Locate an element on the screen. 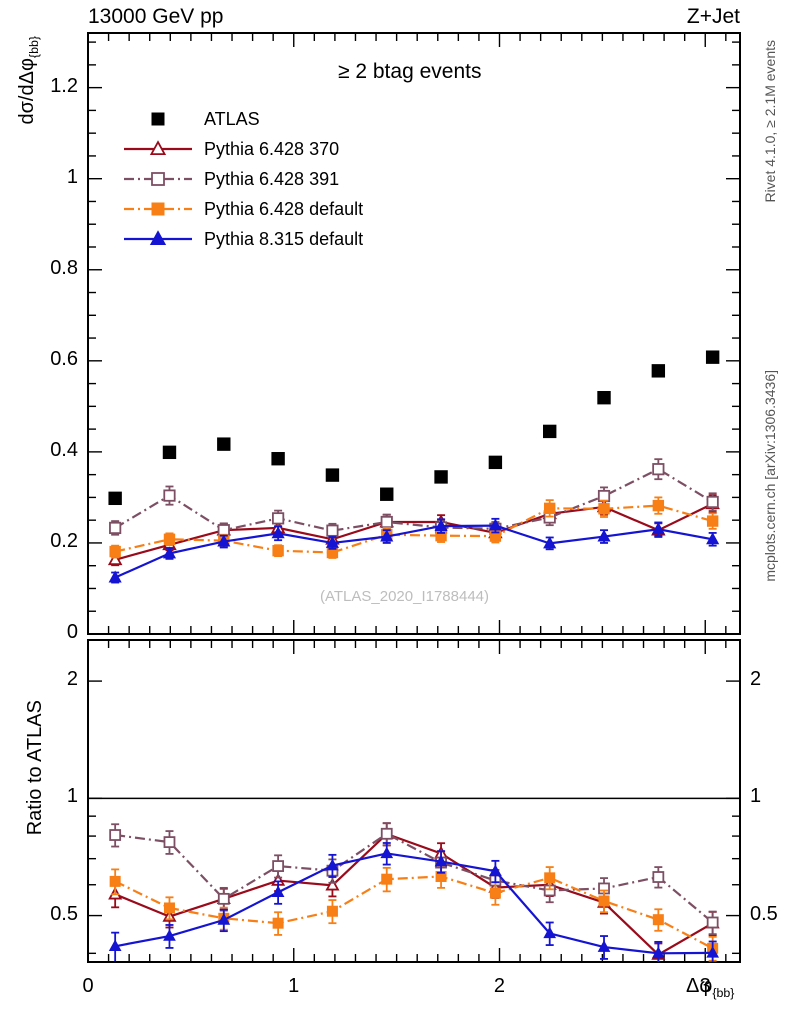  legend-item-3: Pythia 6.428 default is located at coordinates (241, 209).